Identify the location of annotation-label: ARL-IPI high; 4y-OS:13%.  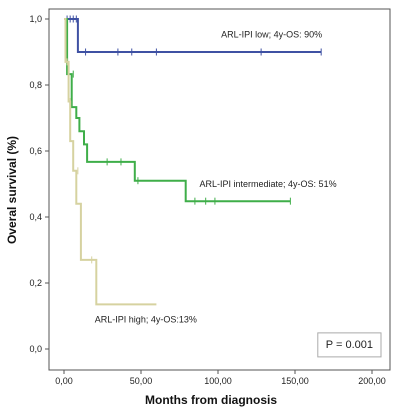
(146, 319).